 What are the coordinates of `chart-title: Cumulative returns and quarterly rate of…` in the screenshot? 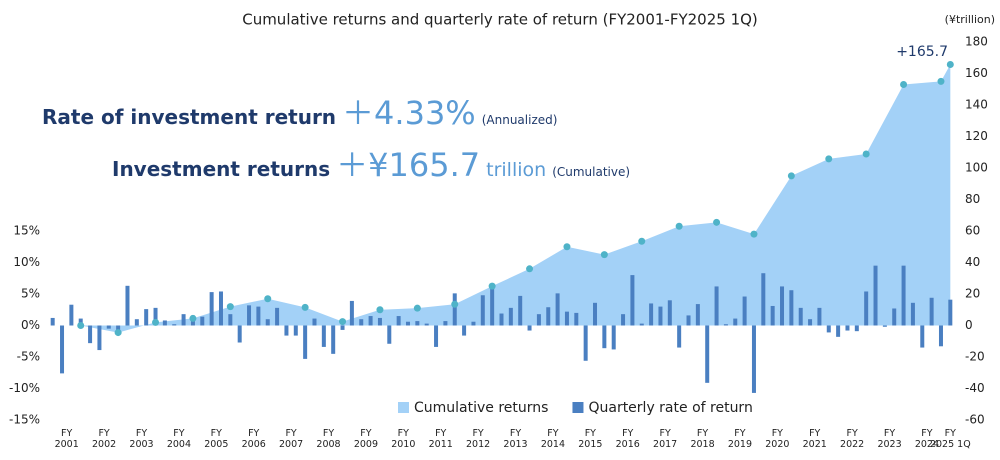 It's located at (500, 20).